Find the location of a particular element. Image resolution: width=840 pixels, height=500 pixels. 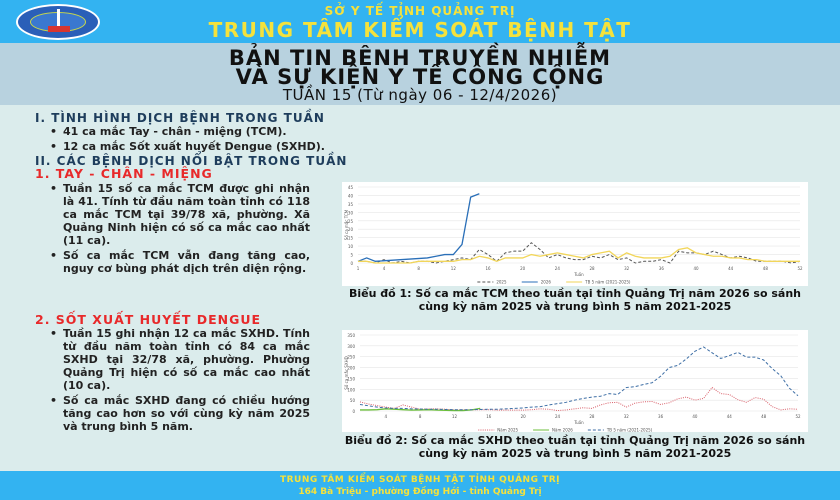

svg-text: Số ca mắc TCM is located at coordinates (346, 224).